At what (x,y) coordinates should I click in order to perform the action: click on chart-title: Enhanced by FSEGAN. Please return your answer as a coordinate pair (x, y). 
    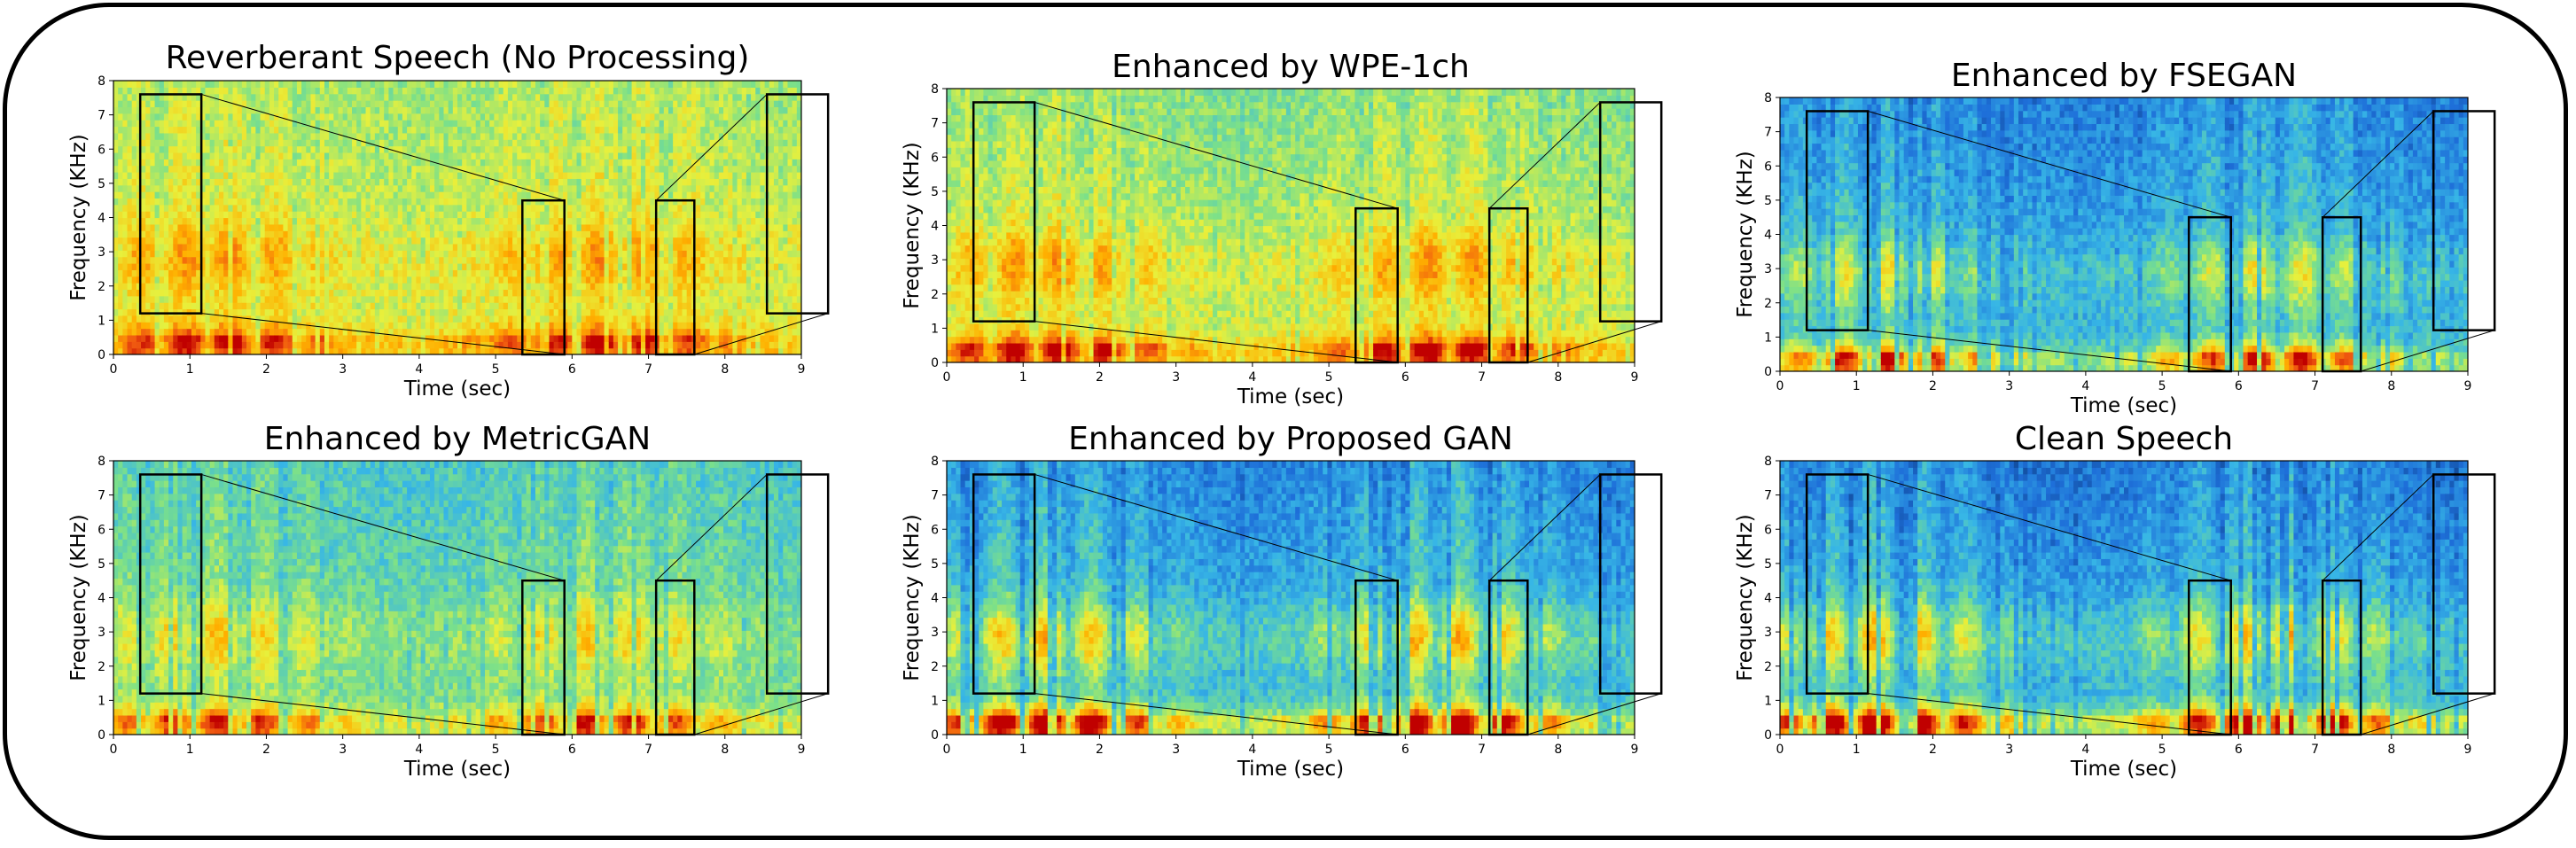
    Looking at the image, I should click on (2124, 76).